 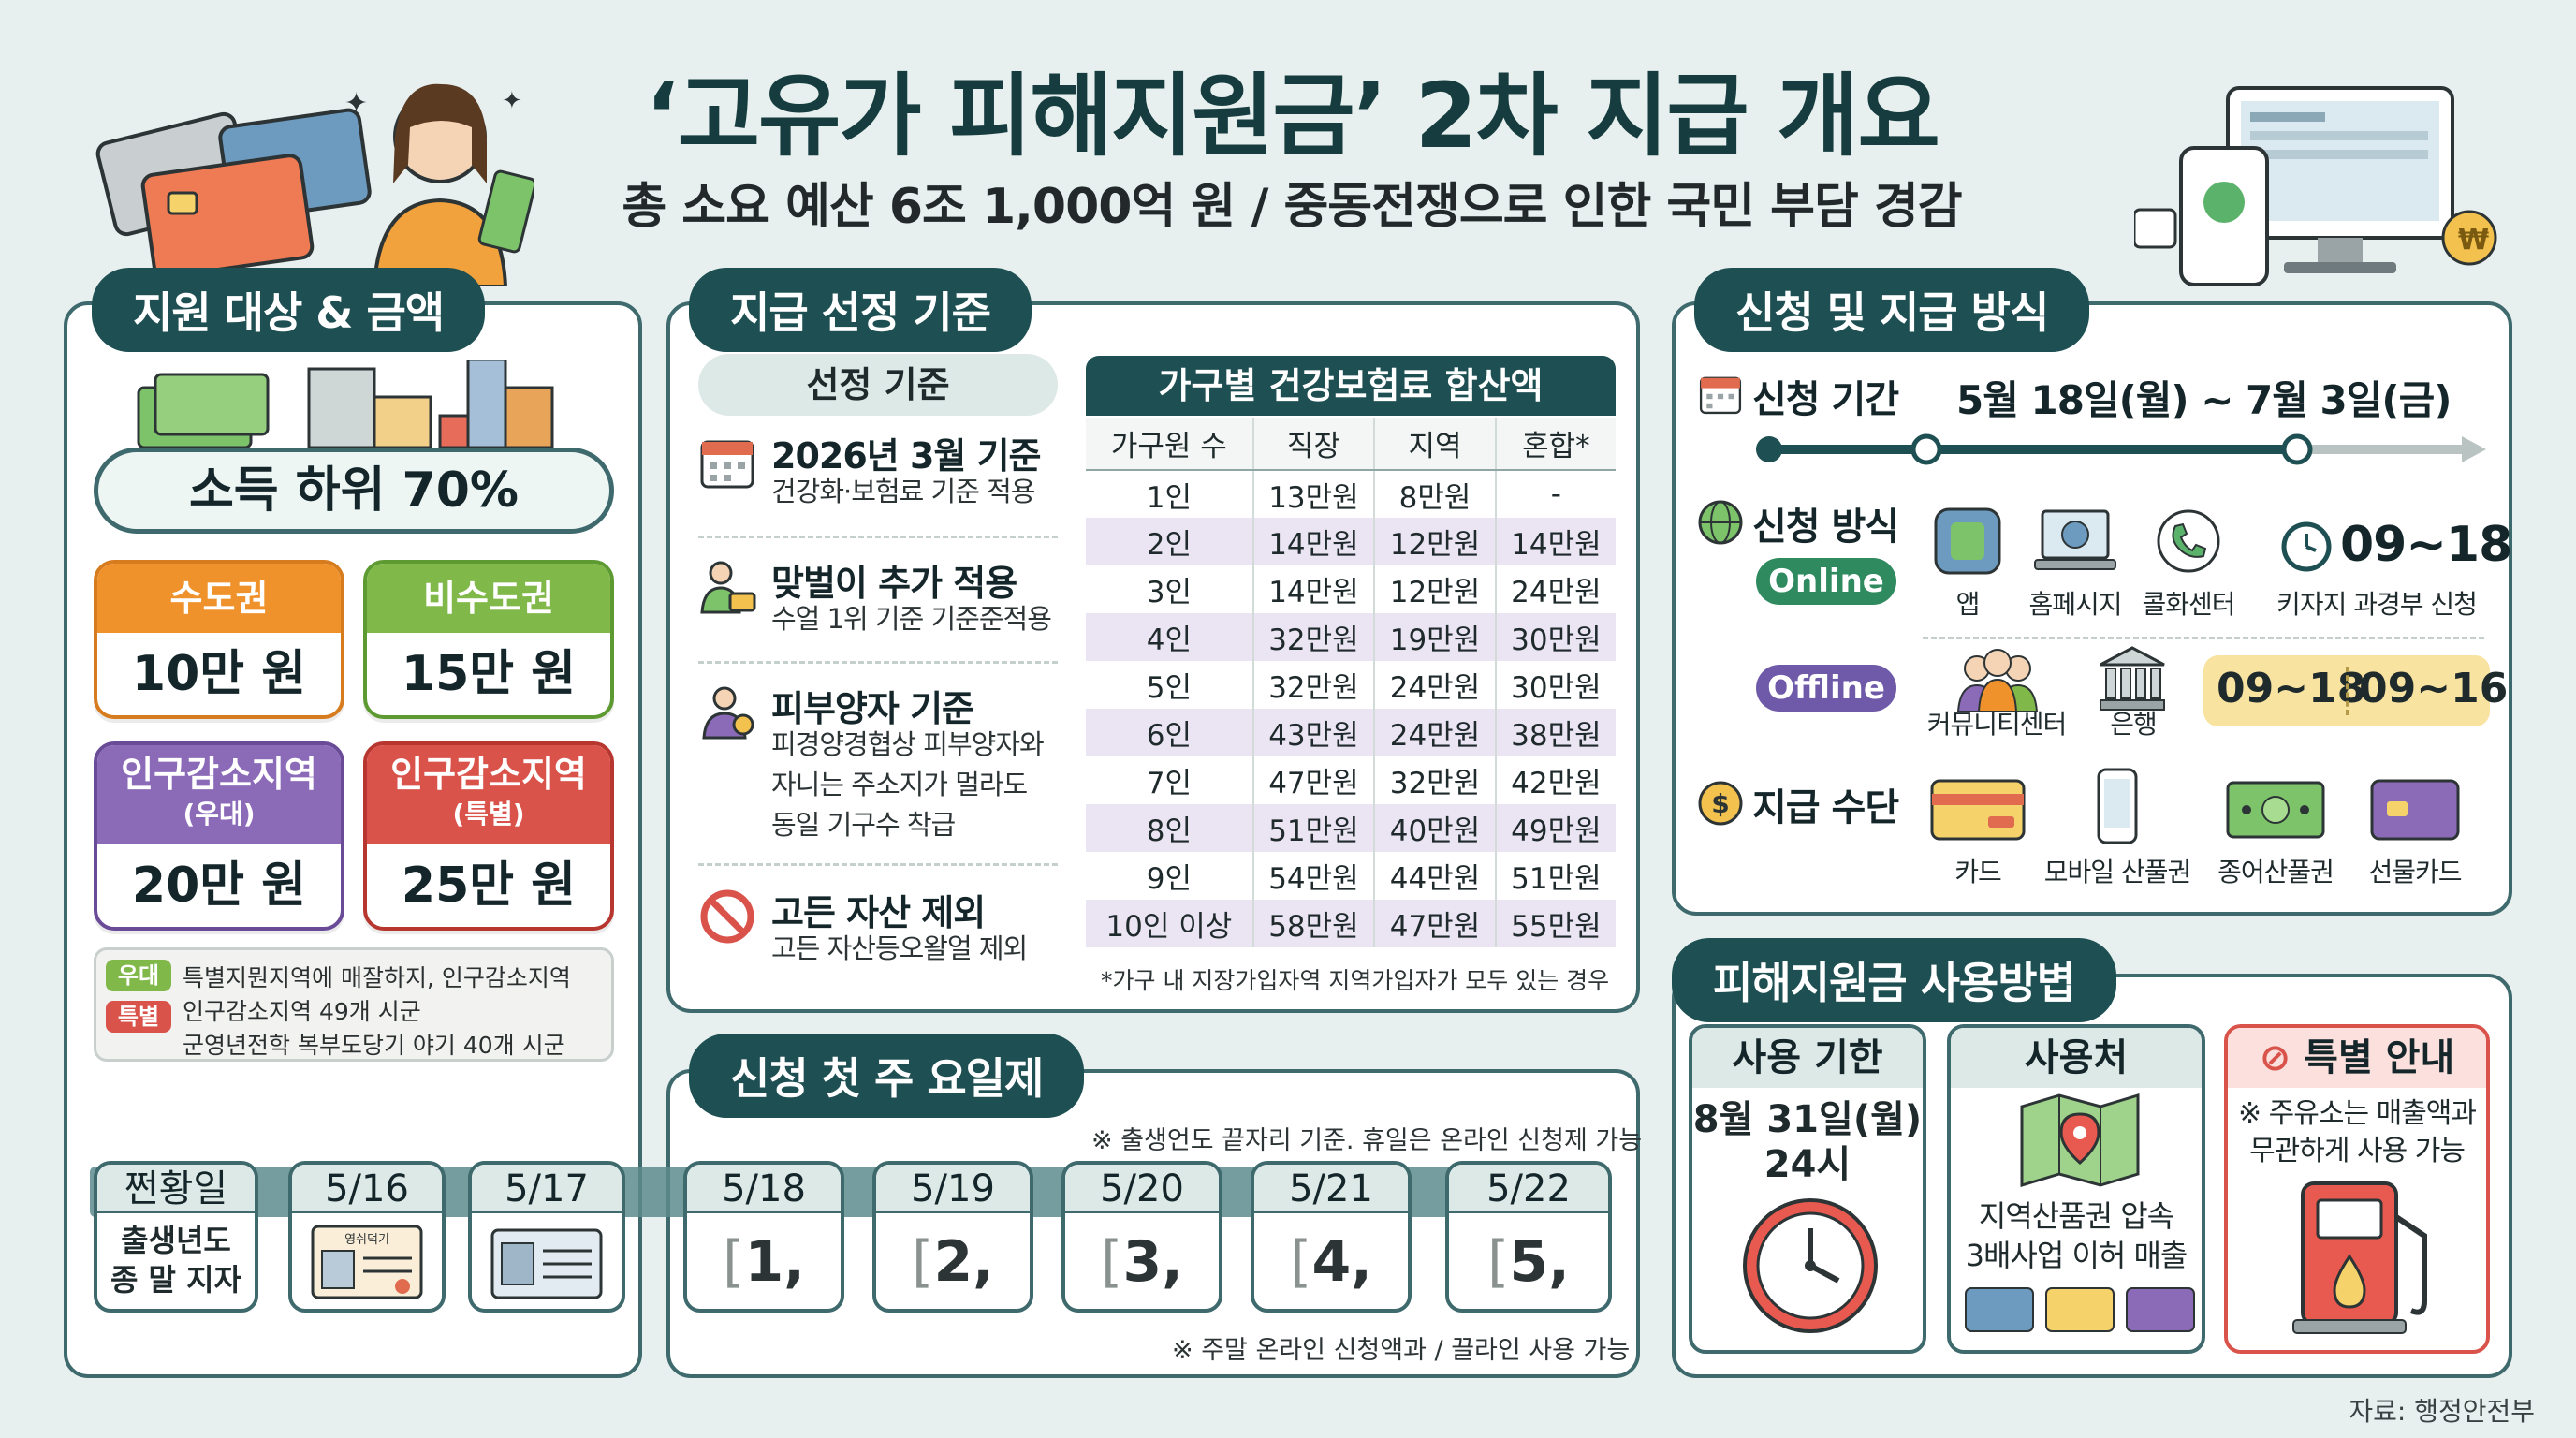 I want to click on special-line: 무관하게 사용 가능, so click(x=2357, y=1151).